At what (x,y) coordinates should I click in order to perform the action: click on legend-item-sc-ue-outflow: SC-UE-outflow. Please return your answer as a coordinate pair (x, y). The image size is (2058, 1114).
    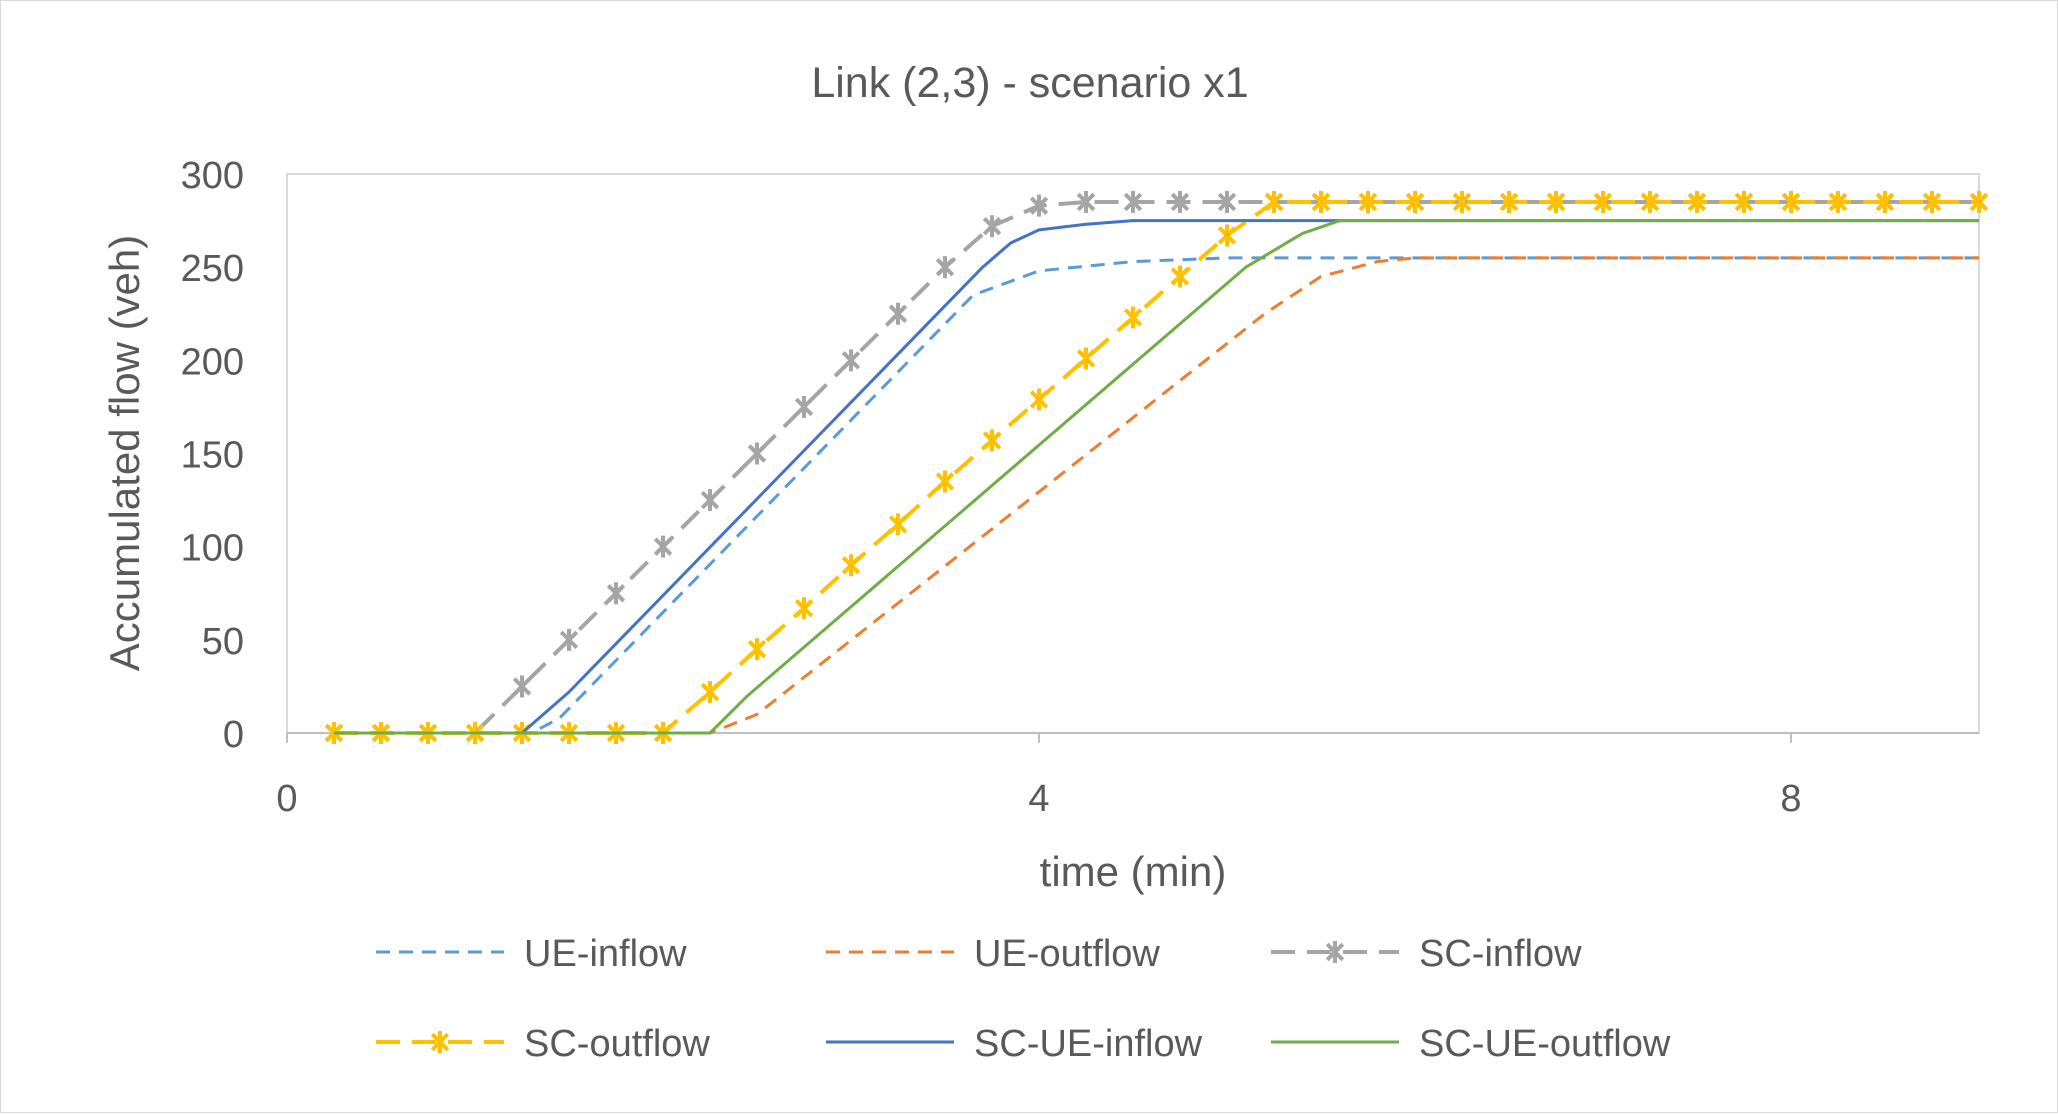
    Looking at the image, I should click on (1471, 1044).